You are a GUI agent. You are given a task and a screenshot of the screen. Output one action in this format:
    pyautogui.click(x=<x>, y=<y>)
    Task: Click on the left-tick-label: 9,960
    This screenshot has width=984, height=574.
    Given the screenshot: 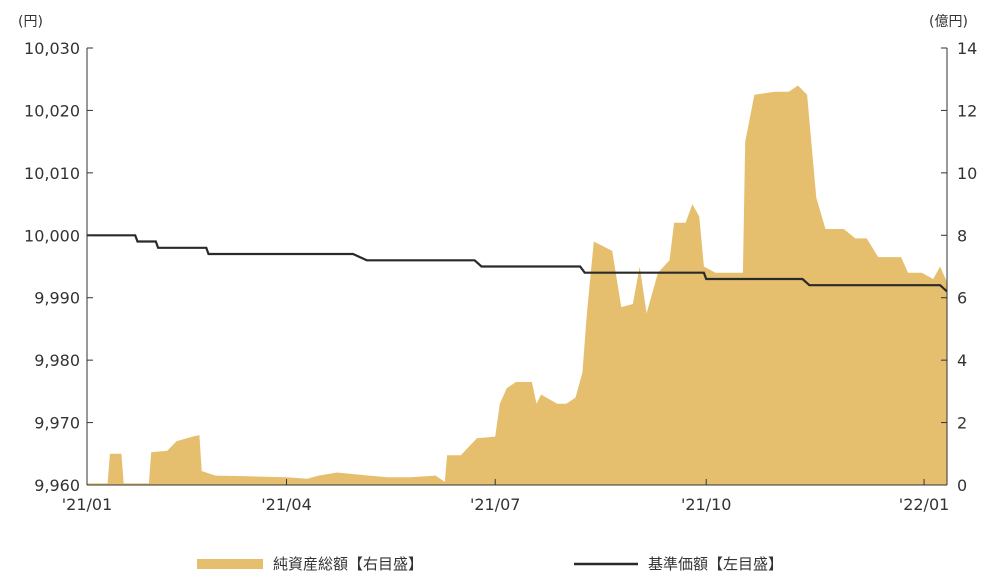 What is the action you would take?
    pyautogui.click(x=57, y=485)
    